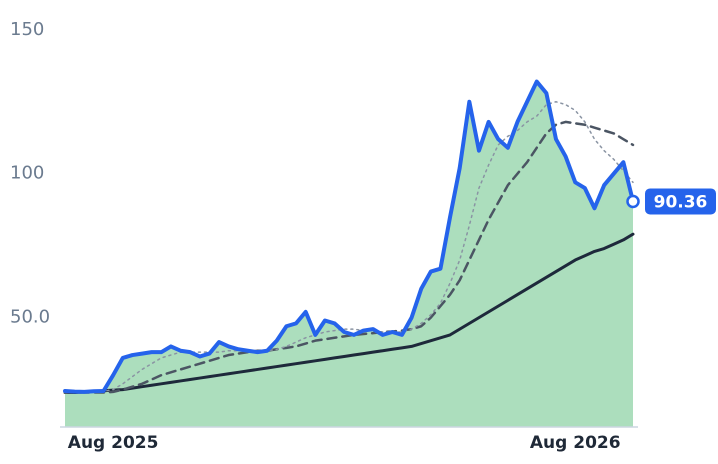  What do you see at coordinates (633, 201) in the screenshot?
I see `last-point` at bounding box center [633, 201].